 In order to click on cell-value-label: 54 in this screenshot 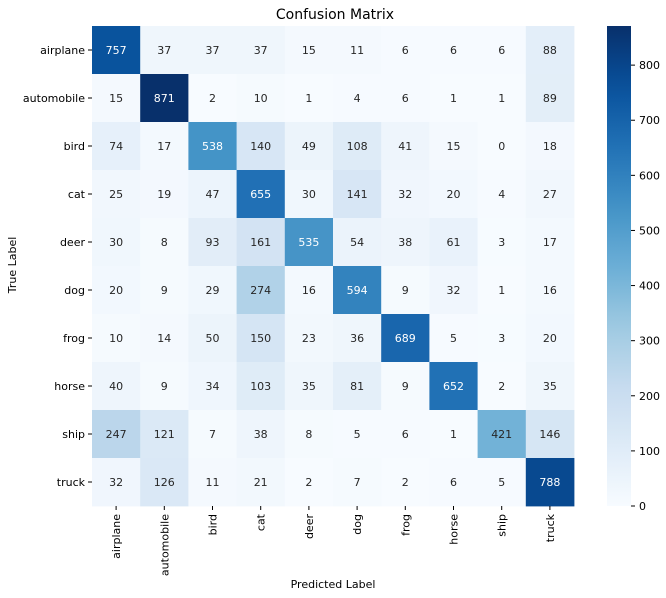, I will do `click(357, 242)`.